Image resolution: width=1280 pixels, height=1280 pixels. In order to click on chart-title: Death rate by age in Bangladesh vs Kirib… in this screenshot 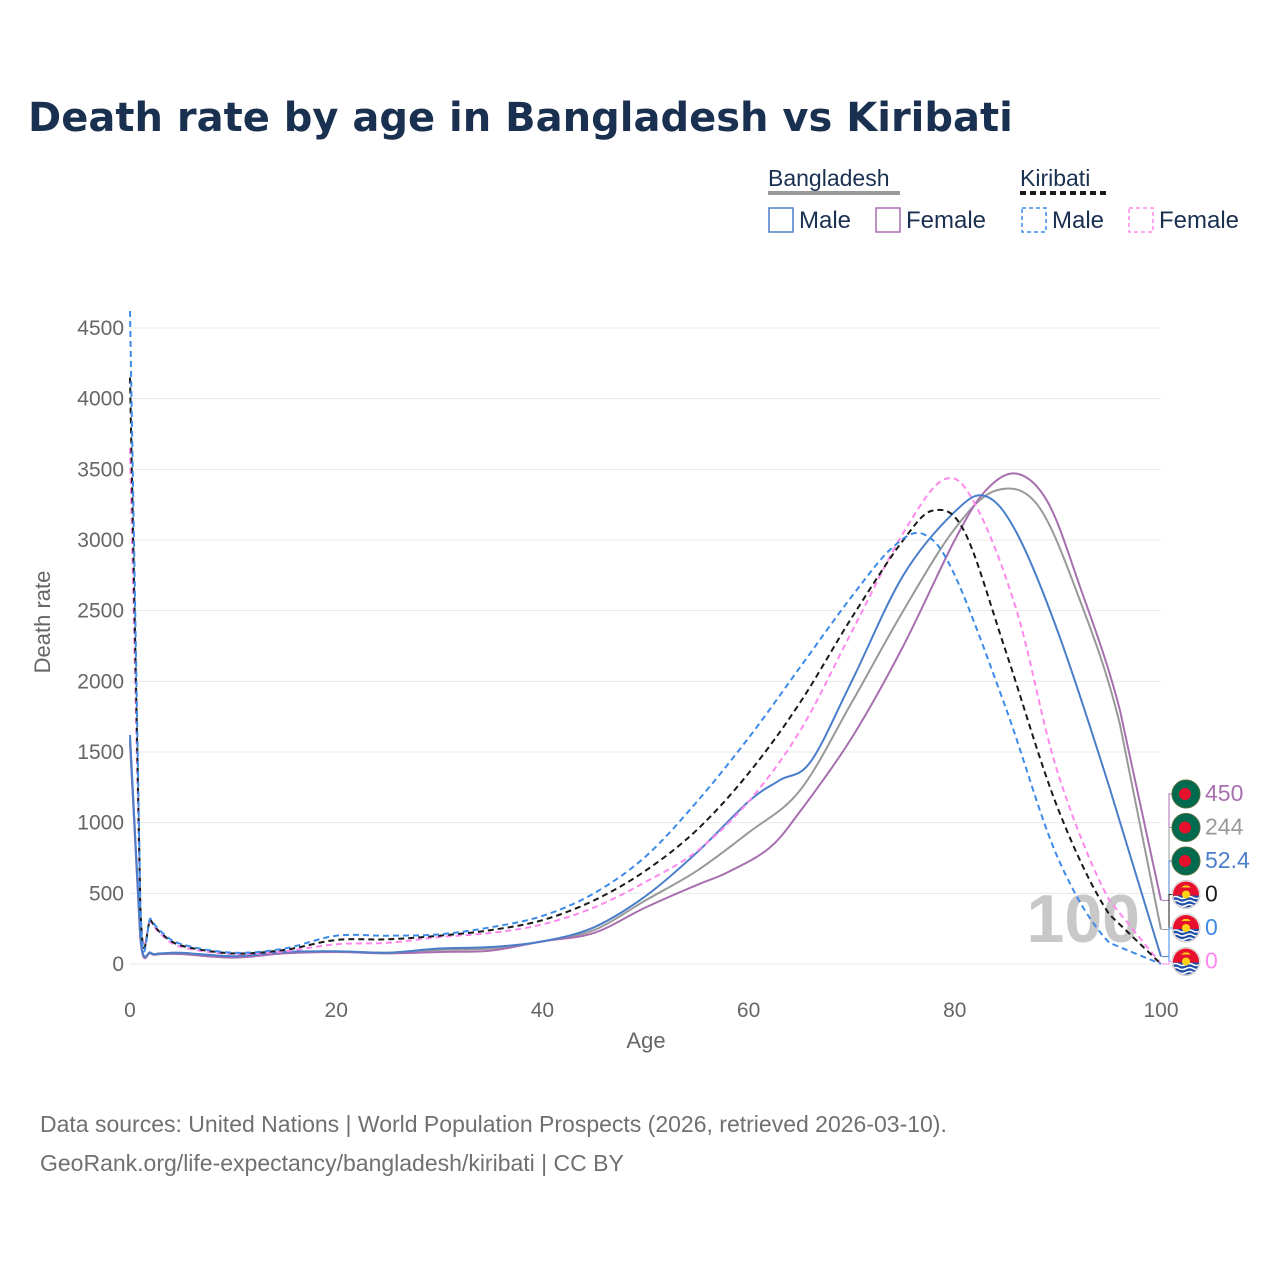, I will do `click(520, 118)`.